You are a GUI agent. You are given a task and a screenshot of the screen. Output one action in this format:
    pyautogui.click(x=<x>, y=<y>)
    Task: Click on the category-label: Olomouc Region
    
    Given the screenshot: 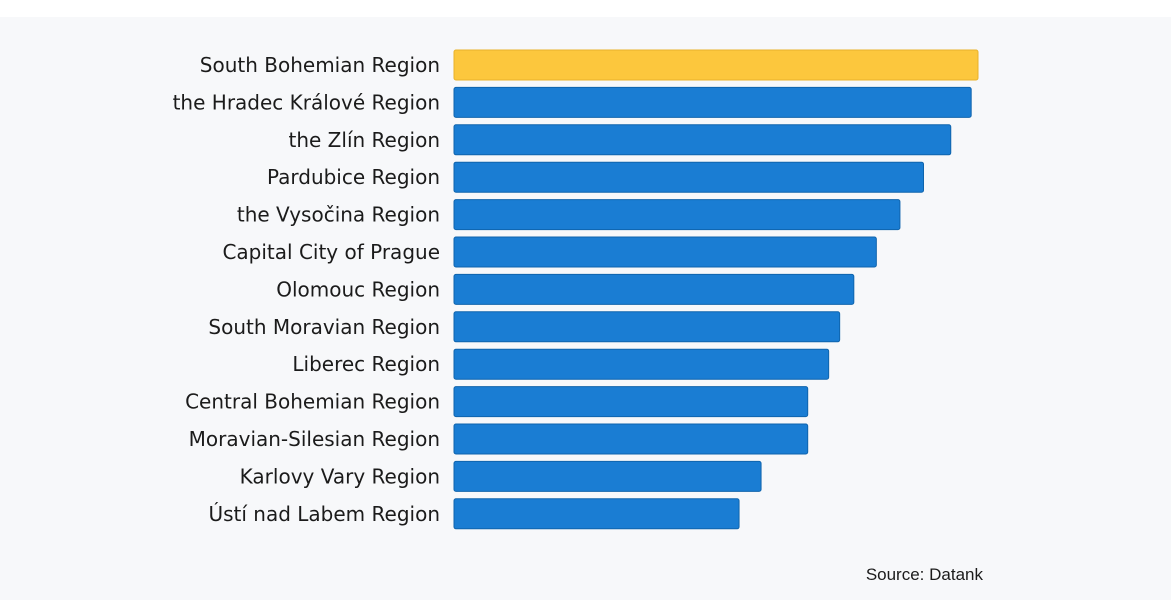 What is the action you would take?
    pyautogui.click(x=358, y=289)
    